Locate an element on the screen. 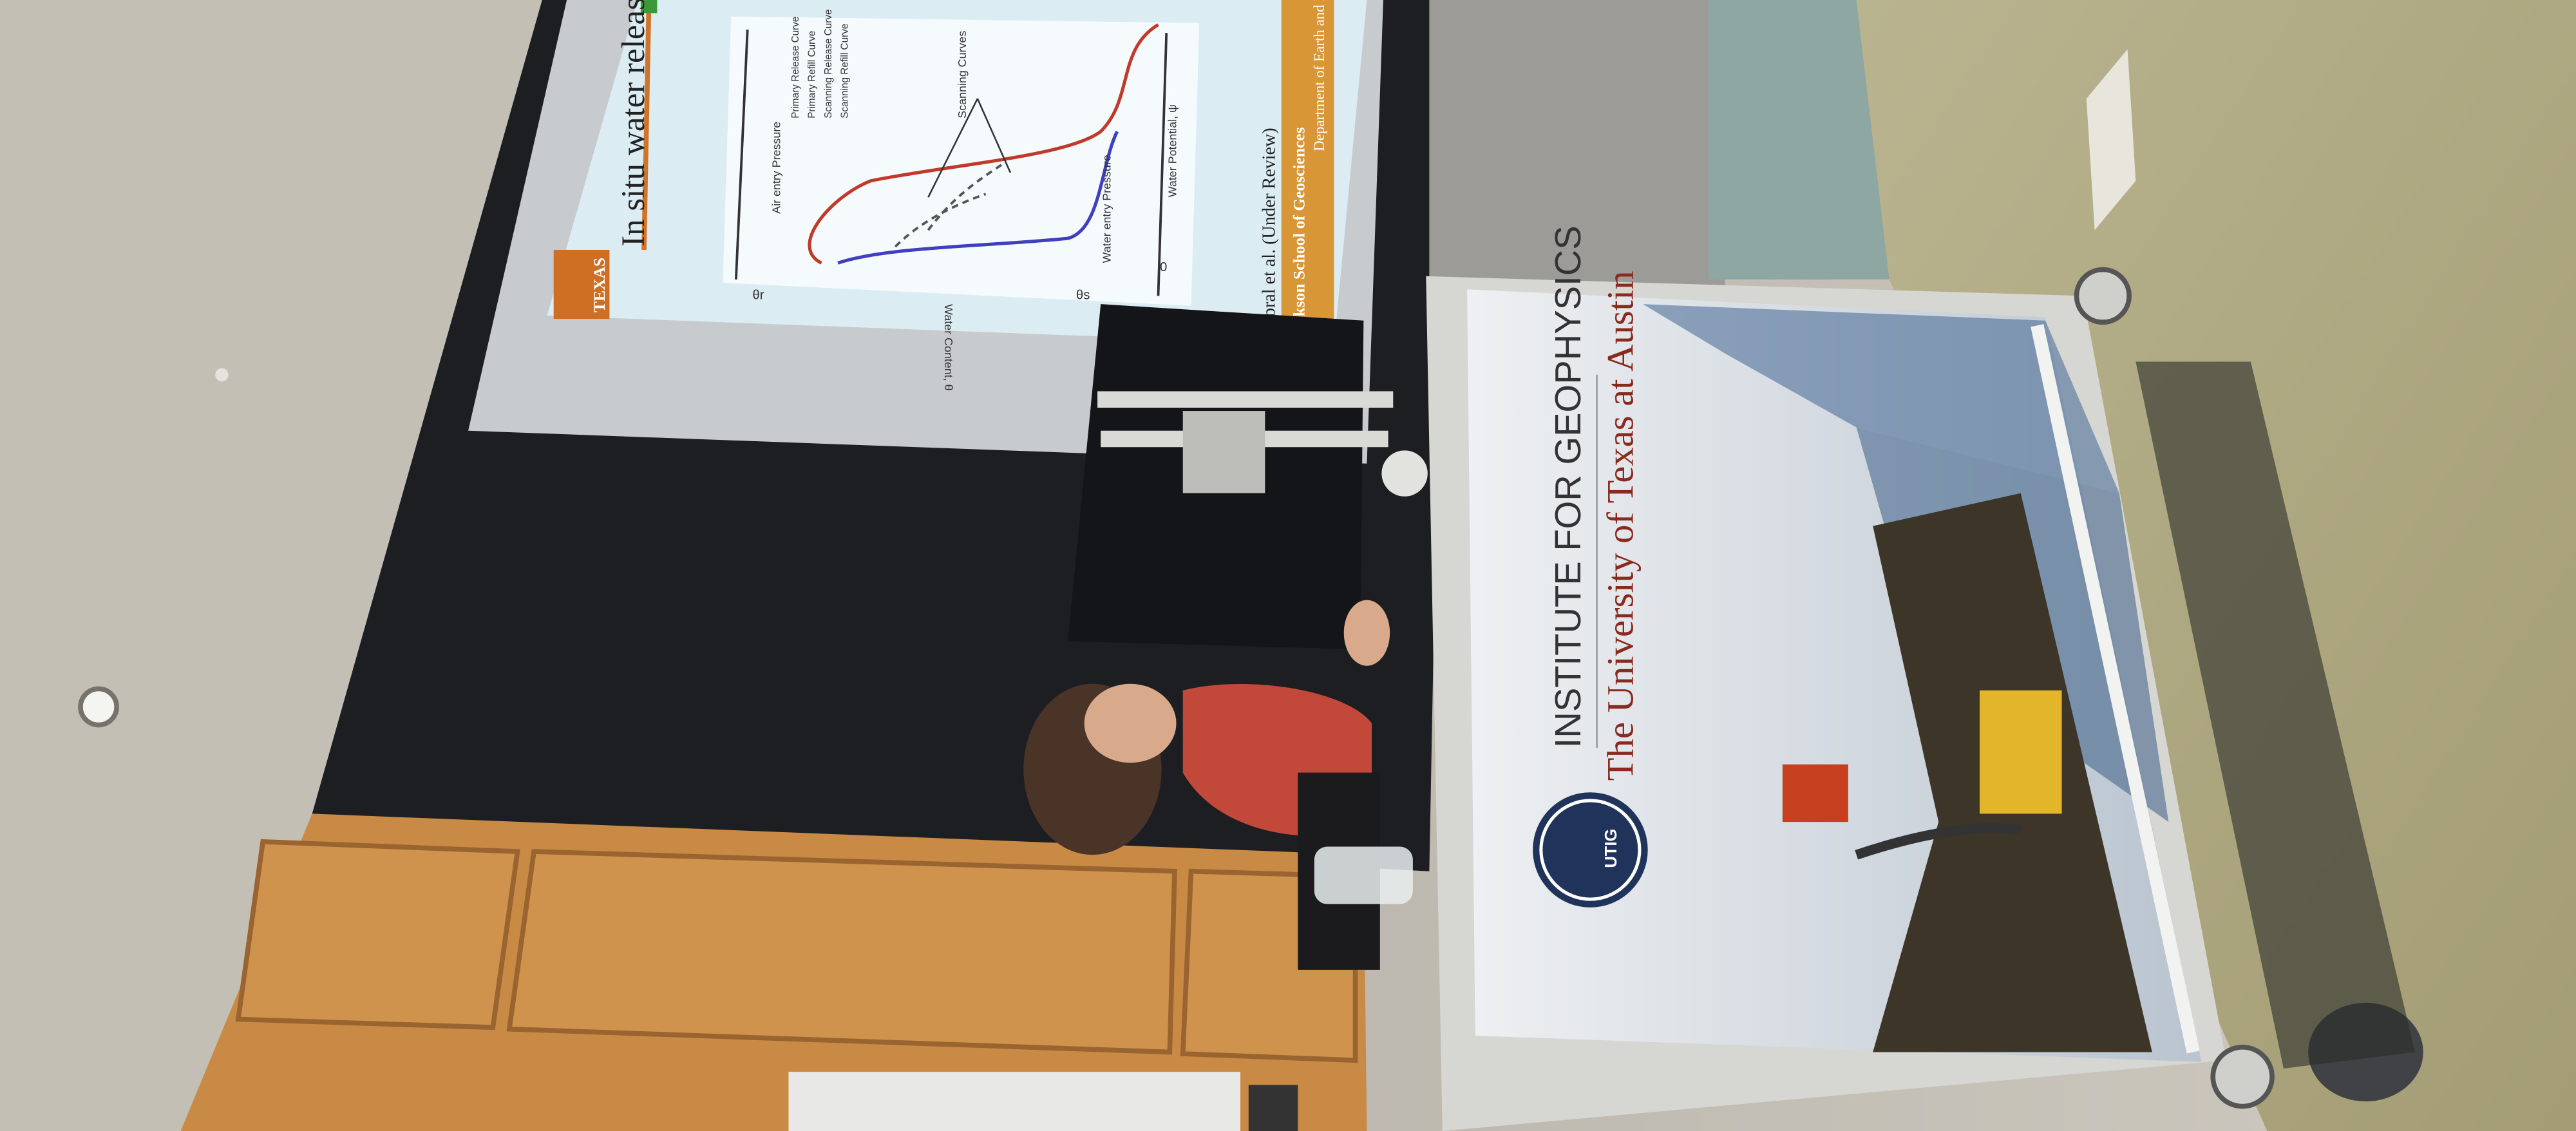 Image resolution: width=2576 pixels, height=1131 pixels. cables is located at coordinates (1273, 1108).